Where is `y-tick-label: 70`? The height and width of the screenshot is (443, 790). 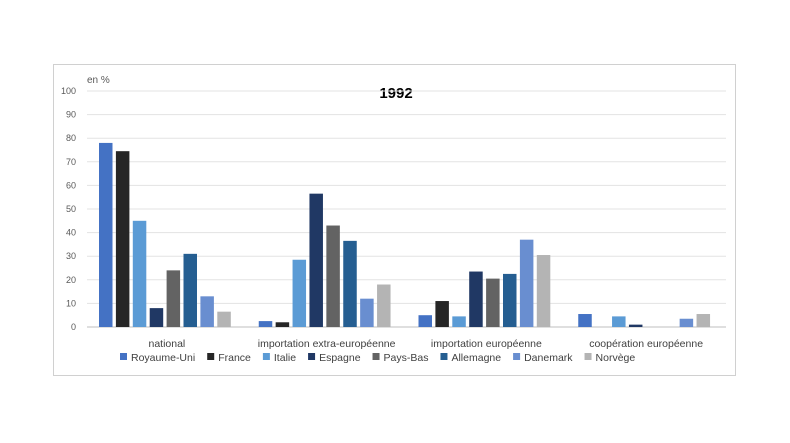 y-tick-label: 70 is located at coordinates (71, 162).